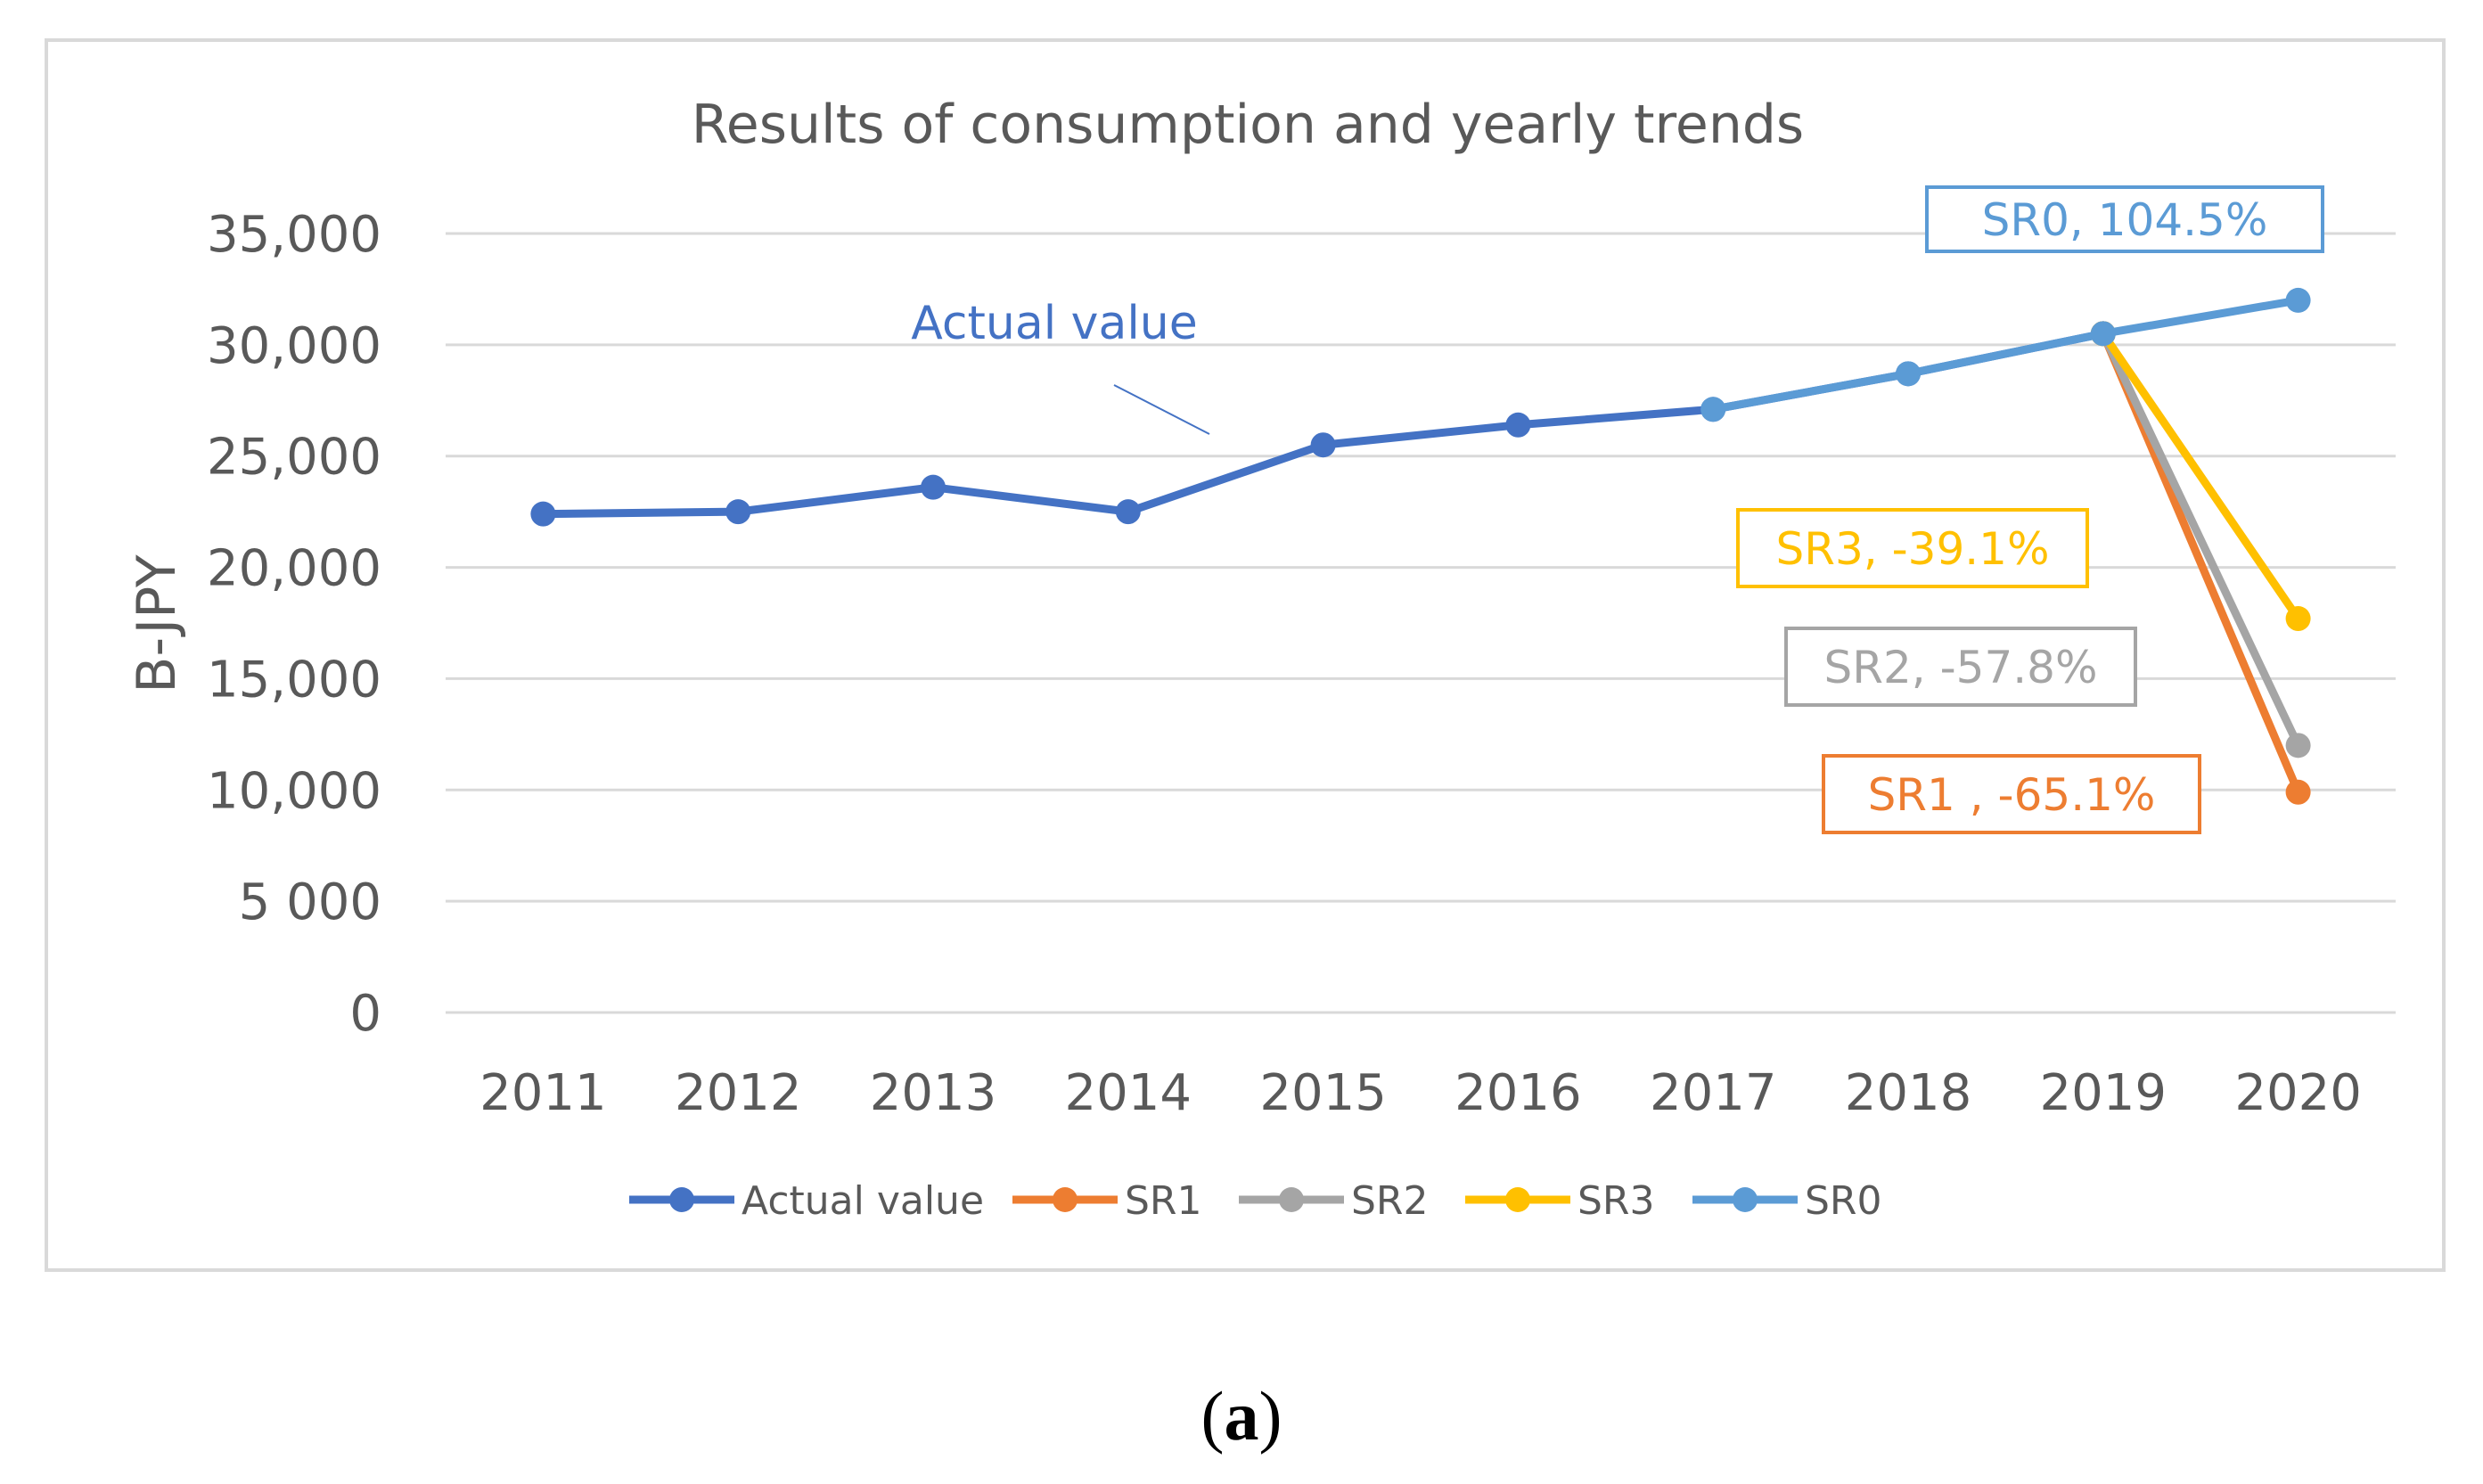 This screenshot has height=1484, width=2483. I want to click on data-point-2019, so click(2103, 334).